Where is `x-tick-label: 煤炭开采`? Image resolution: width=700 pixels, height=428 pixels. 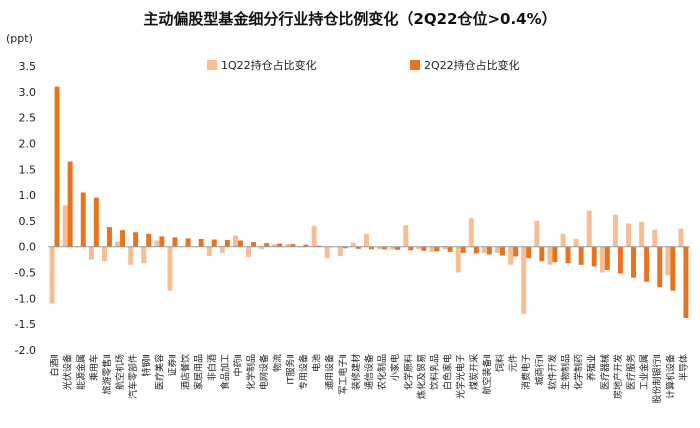 x-tick-label: 煤炭开采 is located at coordinates (474, 372).